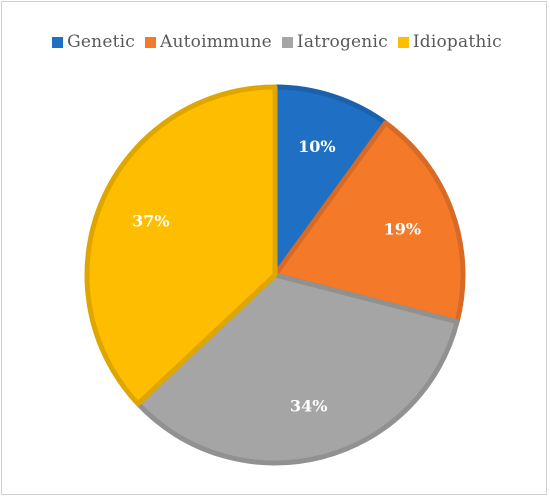 The width and height of the screenshot is (550, 498). Describe the element at coordinates (308, 406) in the screenshot. I see `pie-label-iatrogenic: 34%` at that location.